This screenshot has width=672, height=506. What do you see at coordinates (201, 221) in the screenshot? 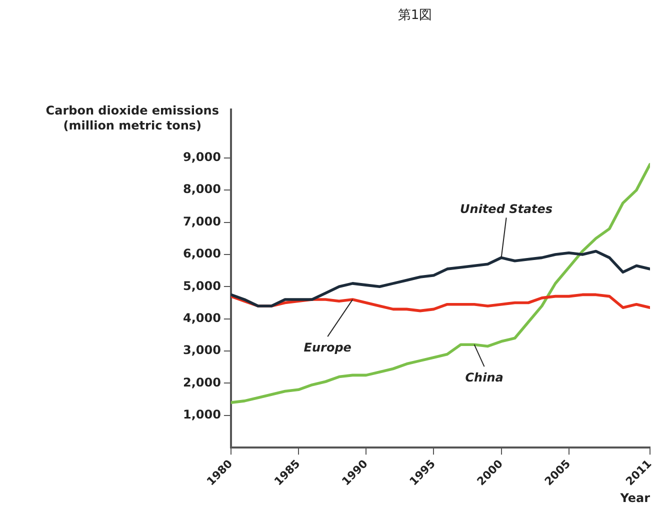
I see `y-tick-label: 7,000` at bounding box center [201, 221].